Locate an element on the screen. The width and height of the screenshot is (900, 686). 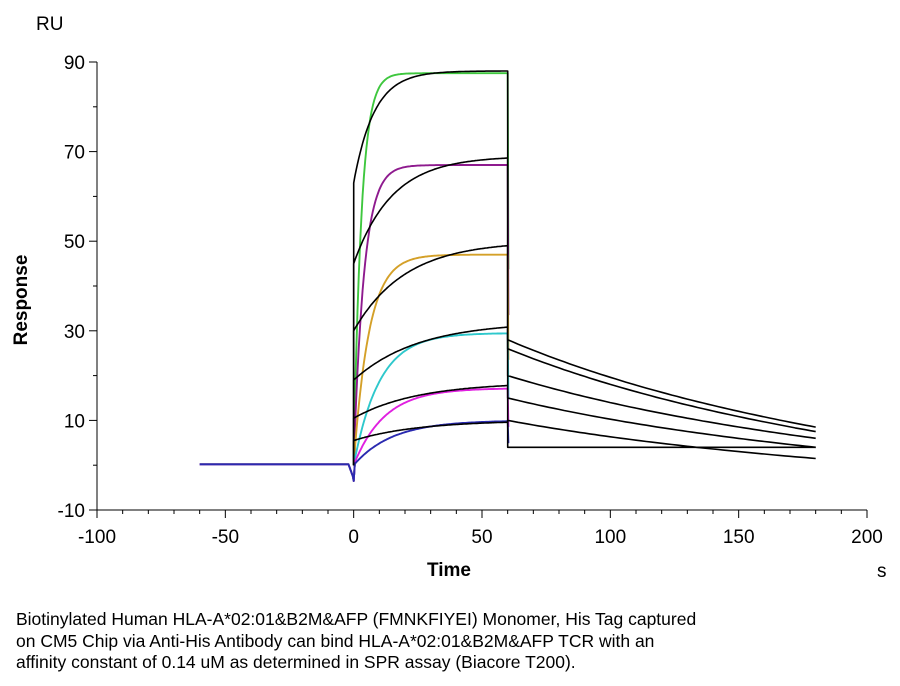
x-unit-label: s is located at coordinates (882, 571).